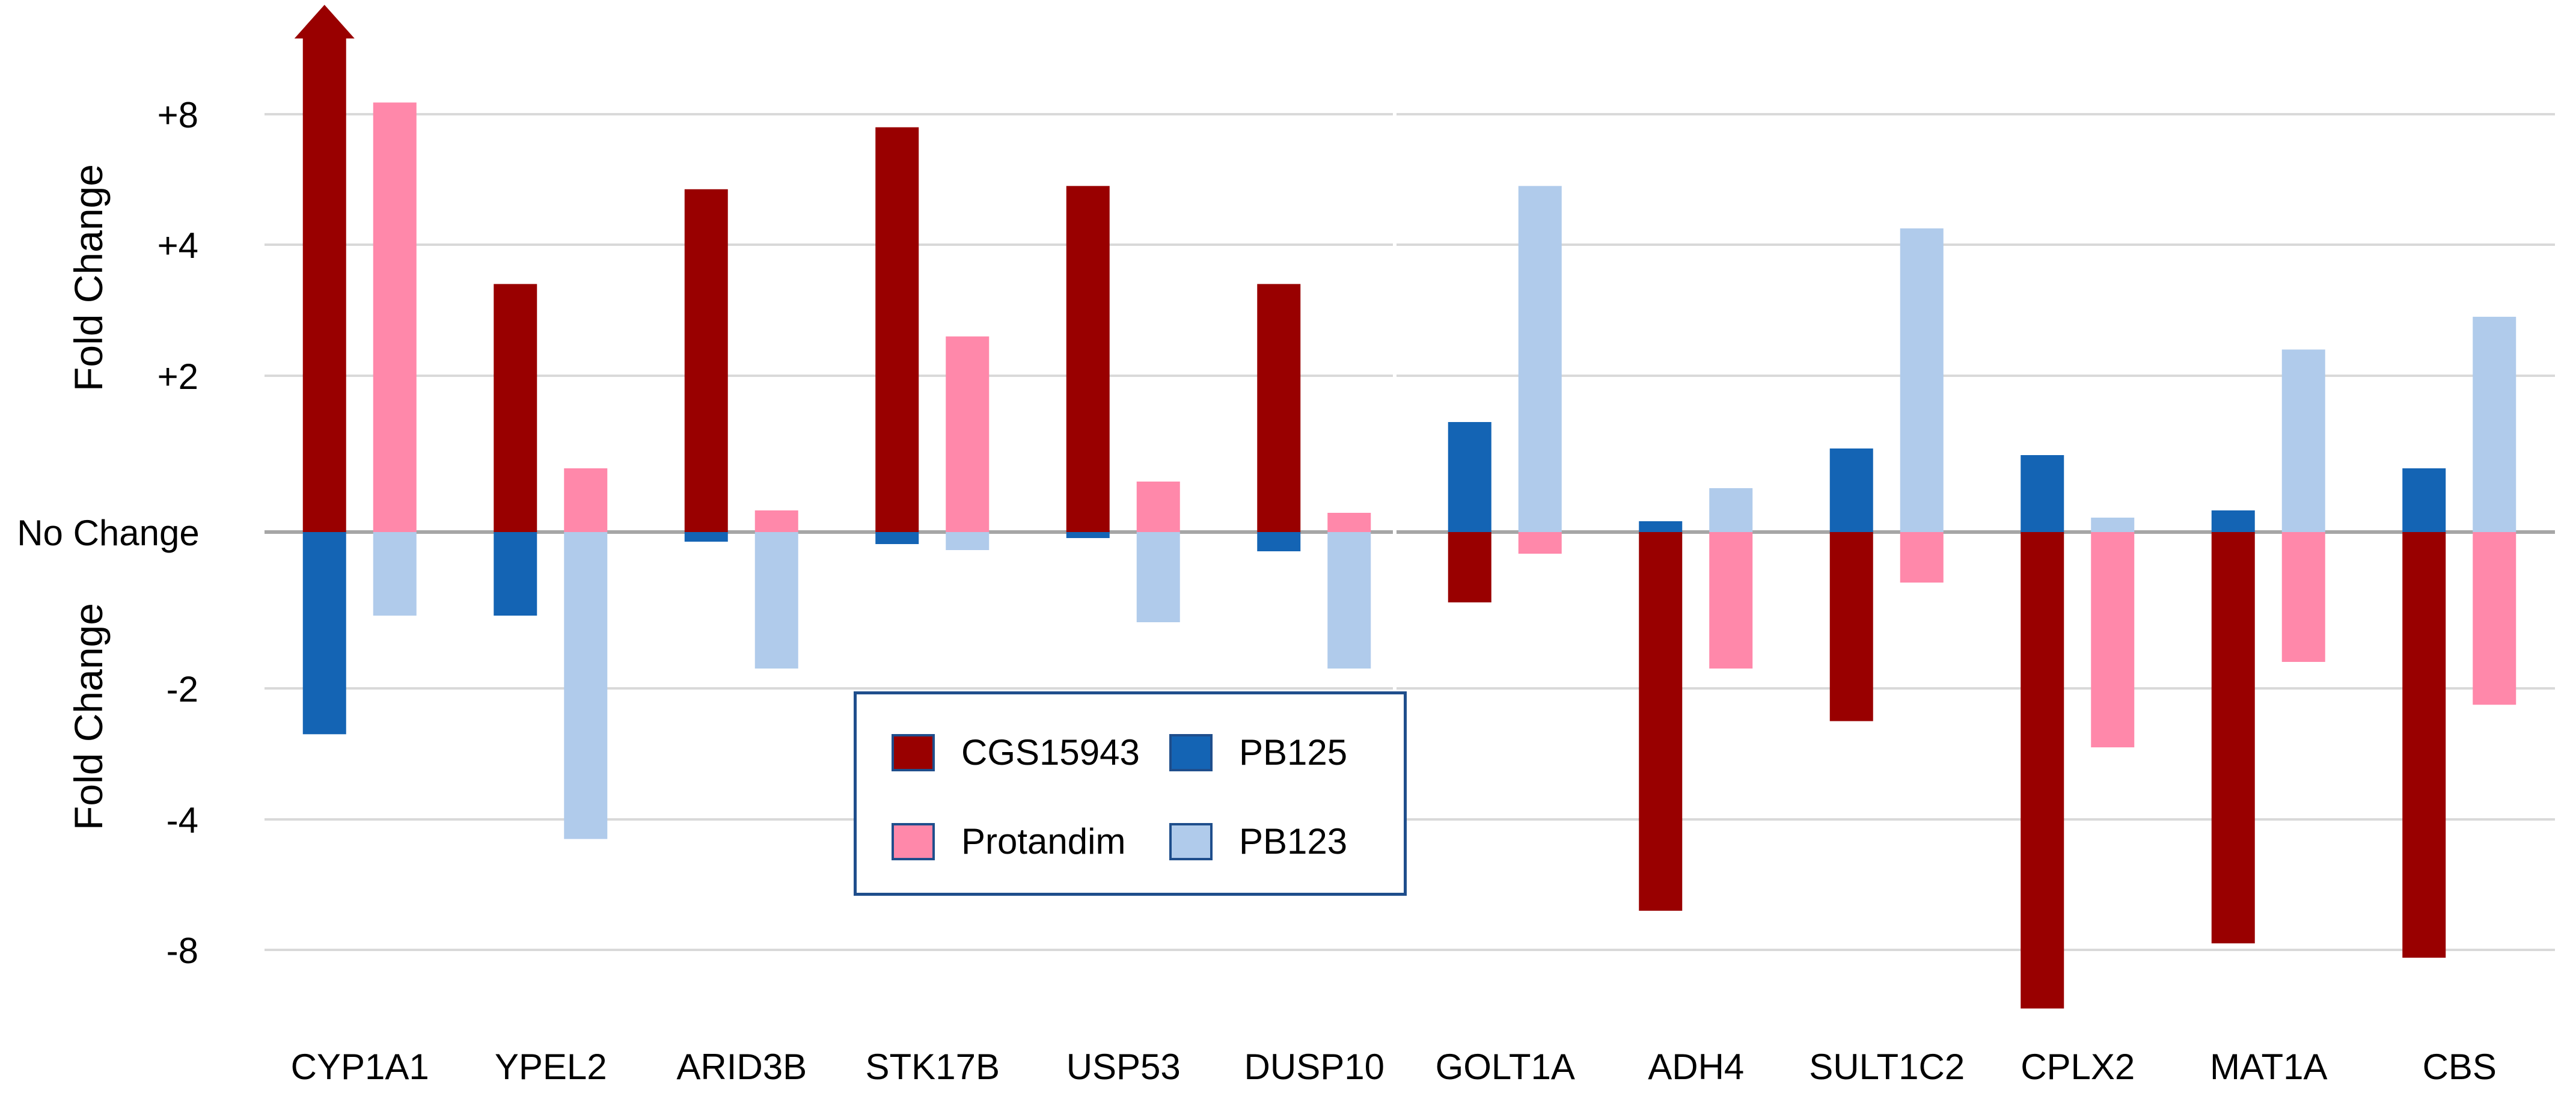 This screenshot has height=1111, width=2576. Describe the element at coordinates (1661, 721) in the screenshot. I see `bar-cgs15943-adh4` at that location.